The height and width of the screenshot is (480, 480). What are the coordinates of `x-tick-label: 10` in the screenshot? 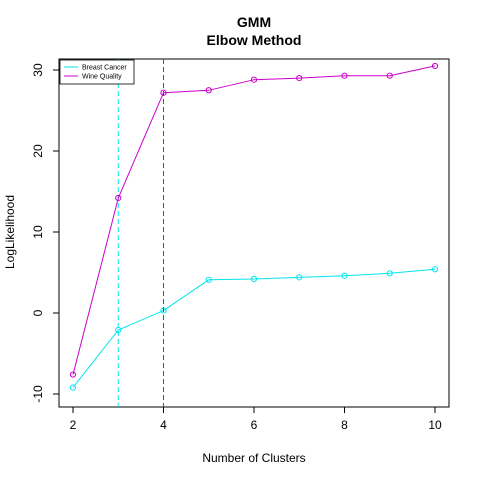 It's located at (435, 425).